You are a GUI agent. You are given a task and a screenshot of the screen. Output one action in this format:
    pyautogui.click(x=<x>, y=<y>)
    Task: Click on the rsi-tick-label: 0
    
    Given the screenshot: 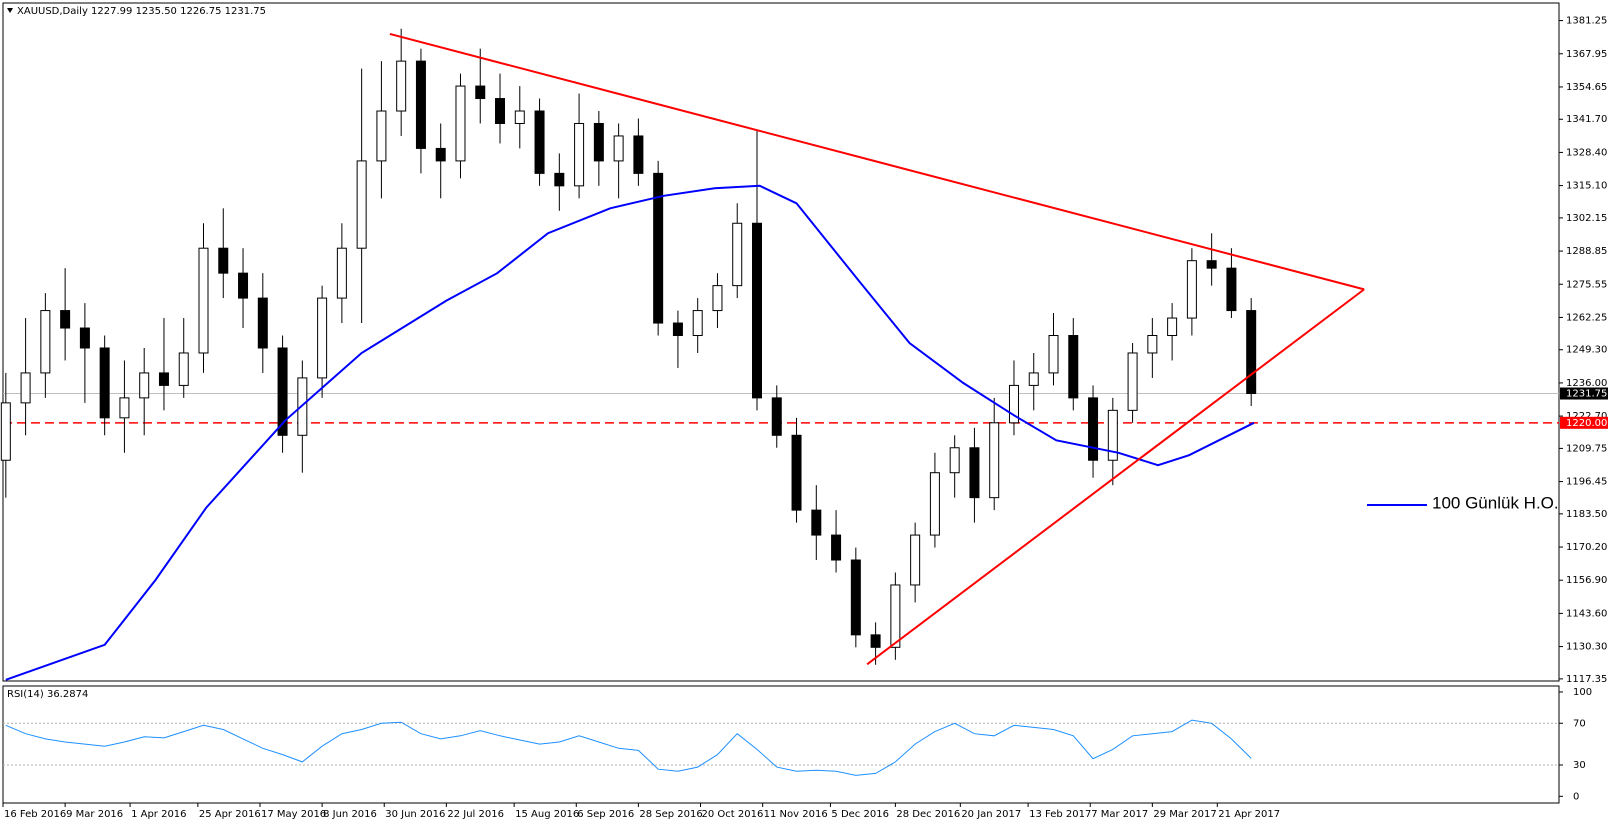 What is the action you would take?
    pyautogui.click(x=1576, y=796)
    